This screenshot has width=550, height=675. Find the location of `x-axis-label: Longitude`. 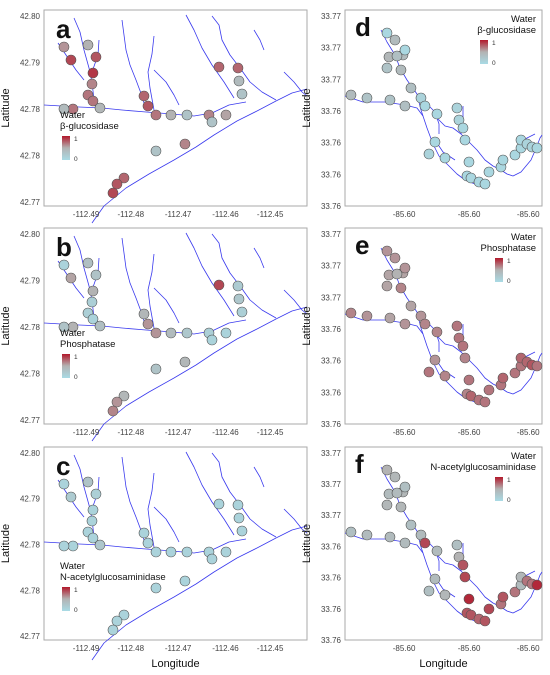

x-axis-label: Longitude is located at coordinates (175, 664).